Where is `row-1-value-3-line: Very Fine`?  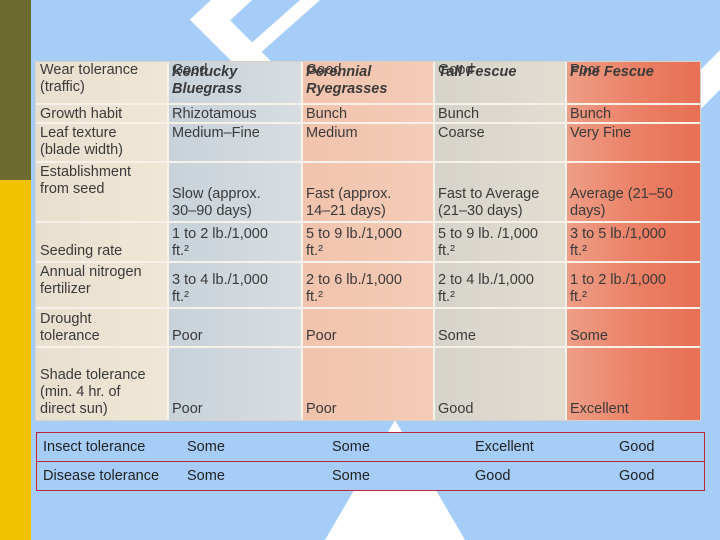 row-1-value-3-line: Very Fine is located at coordinates (601, 133).